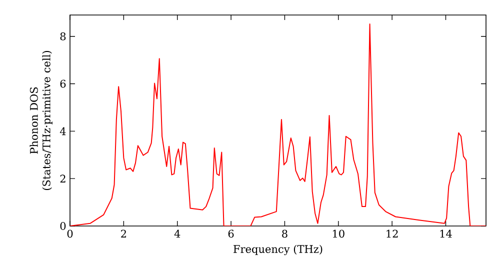  What do you see at coordinates (123, 234) in the screenshot?
I see `x-tick-label: 2` at bounding box center [123, 234].